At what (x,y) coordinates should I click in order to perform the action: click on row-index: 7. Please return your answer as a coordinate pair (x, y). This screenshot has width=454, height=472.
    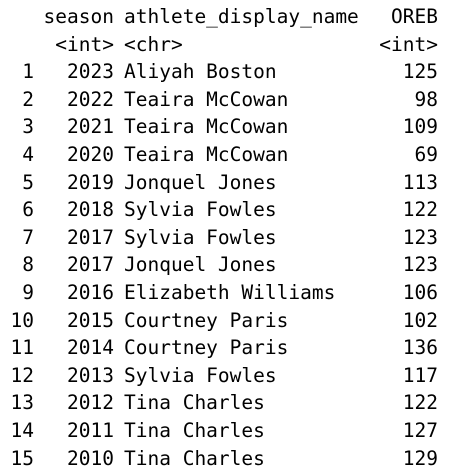
    Looking at the image, I should click on (17, 238).